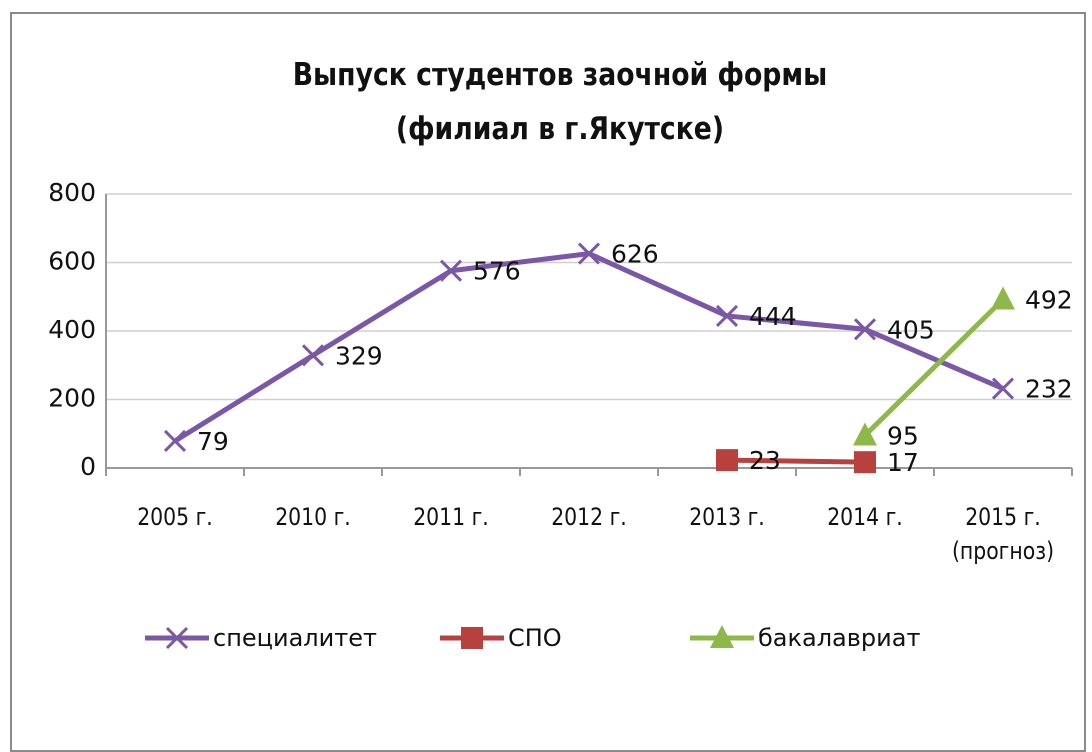  Describe the element at coordinates (839, 638) in the screenshot. I see `legend-label: бакалавриат` at that location.